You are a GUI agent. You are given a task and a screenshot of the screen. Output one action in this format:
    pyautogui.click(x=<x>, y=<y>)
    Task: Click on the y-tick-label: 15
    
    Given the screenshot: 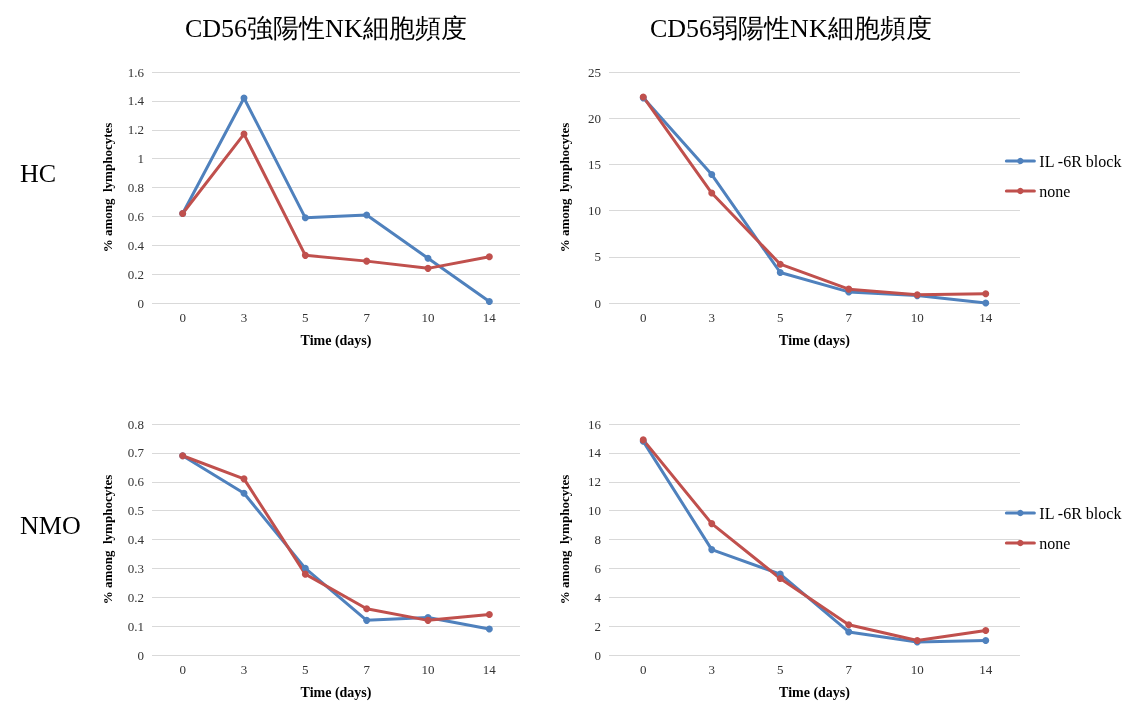 What is the action you would take?
    pyautogui.click(x=594, y=164)
    